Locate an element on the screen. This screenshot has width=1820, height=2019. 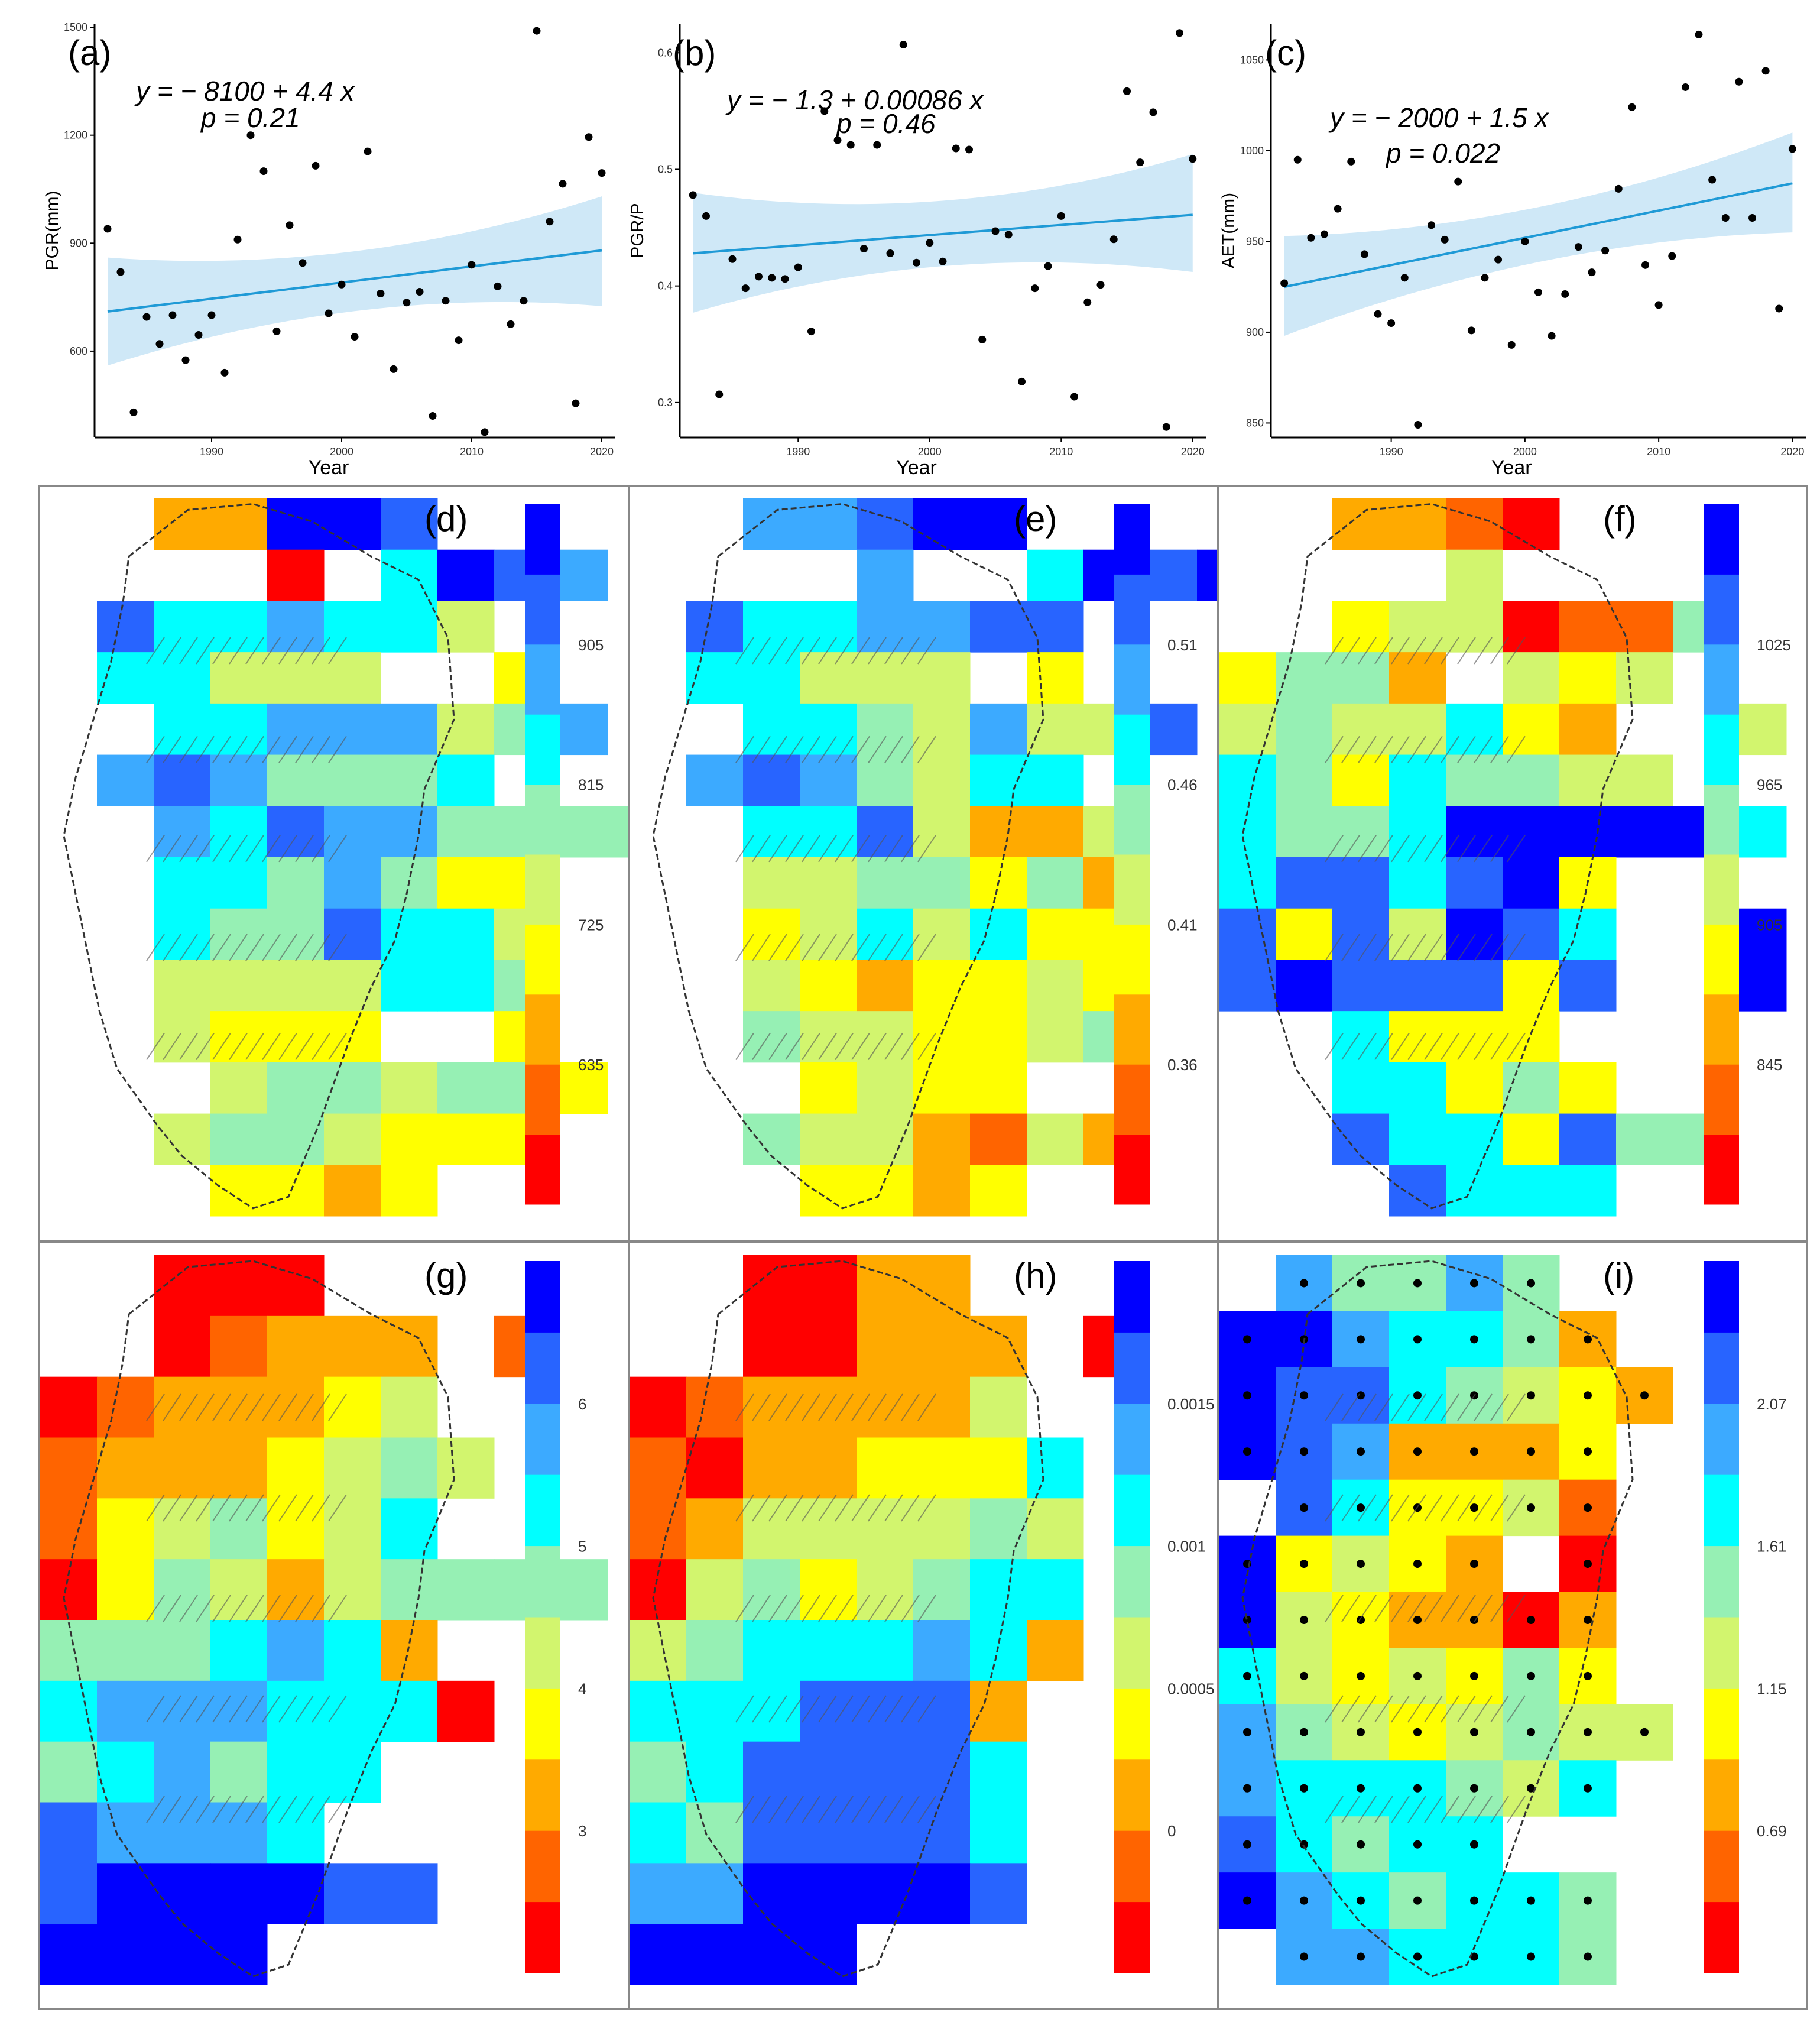
x-axis-label: Year is located at coordinates (916, 466).